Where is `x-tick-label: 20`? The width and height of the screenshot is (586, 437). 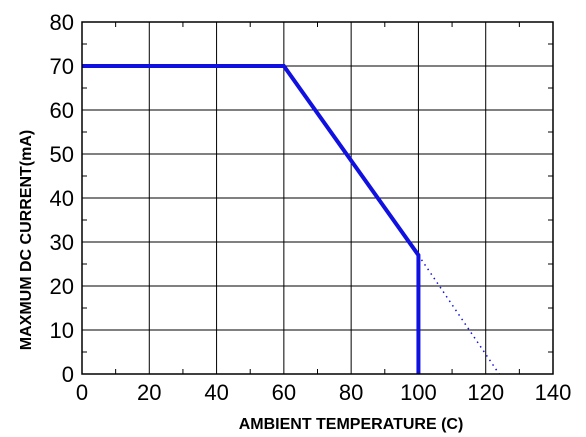 x-tick-label: 20 is located at coordinates (149, 392).